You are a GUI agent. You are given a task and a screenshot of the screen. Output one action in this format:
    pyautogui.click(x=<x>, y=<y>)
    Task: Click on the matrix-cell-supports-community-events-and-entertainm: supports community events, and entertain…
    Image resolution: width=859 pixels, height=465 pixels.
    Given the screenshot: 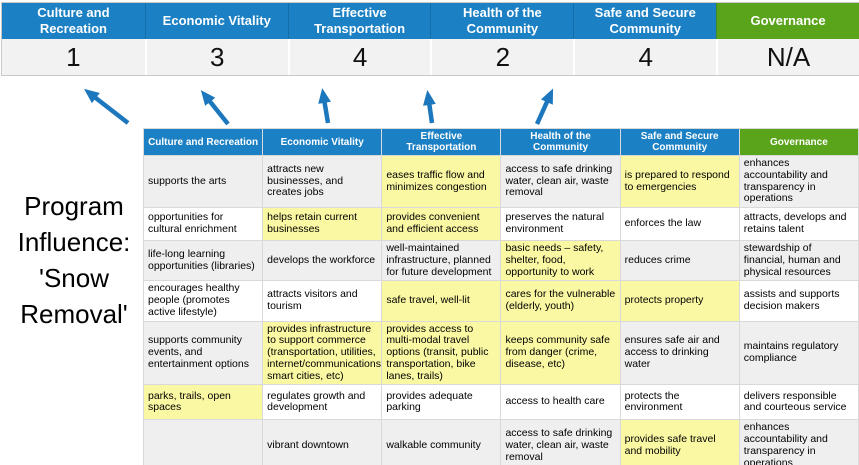 What is the action you would take?
    pyautogui.click(x=203, y=353)
    